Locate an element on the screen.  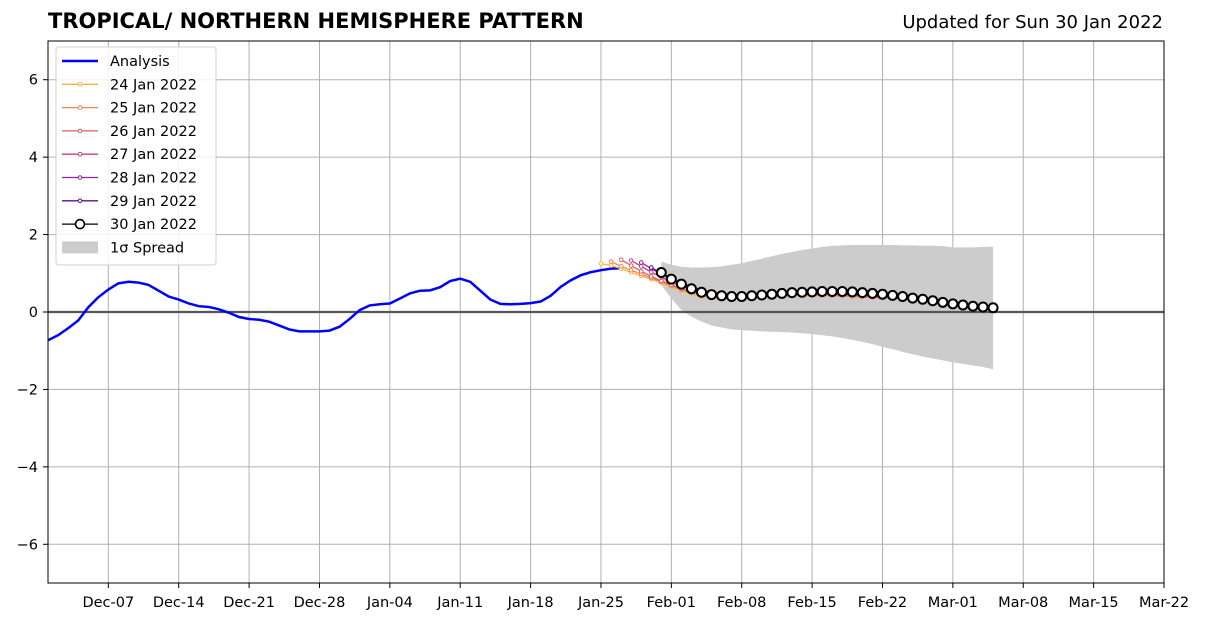
x-tick-label: Mar-22 is located at coordinates (1164, 603).